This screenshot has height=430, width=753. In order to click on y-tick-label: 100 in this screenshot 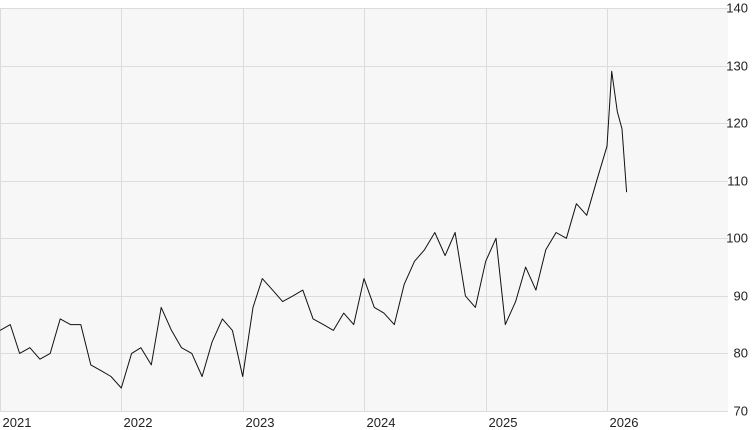, I will do `click(737, 238)`.